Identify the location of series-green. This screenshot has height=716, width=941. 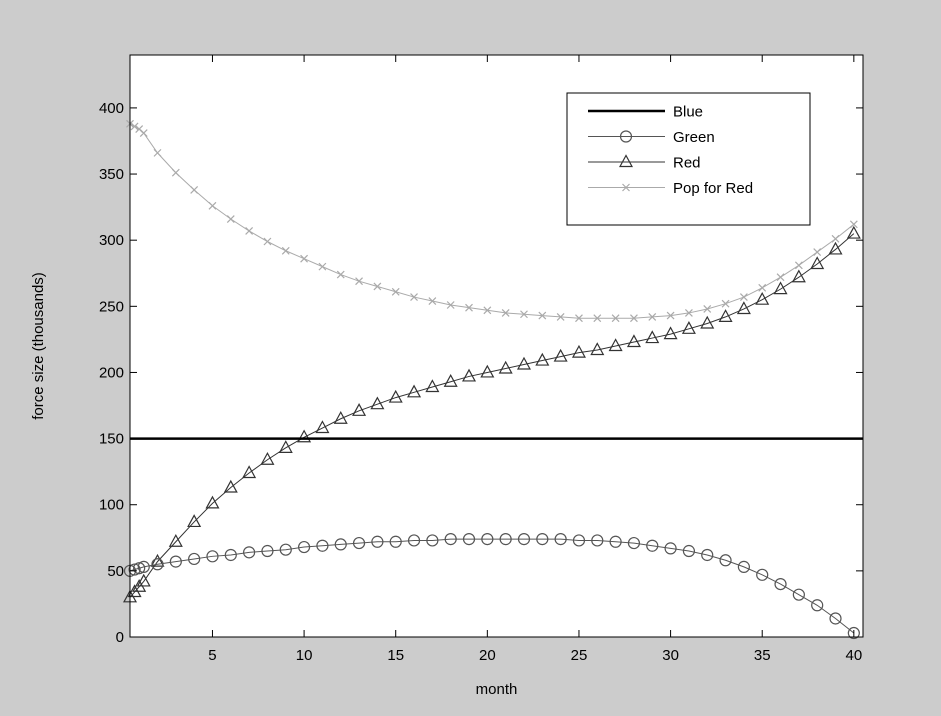
(491, 586).